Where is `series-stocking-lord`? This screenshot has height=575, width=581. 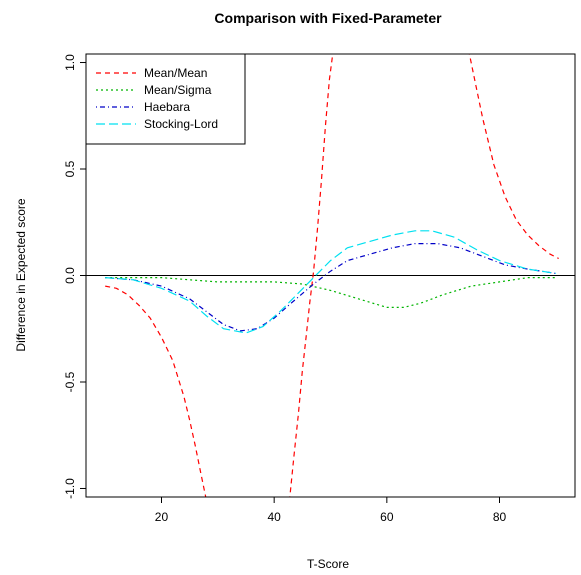
series-stocking-lord is located at coordinates (330, 282).